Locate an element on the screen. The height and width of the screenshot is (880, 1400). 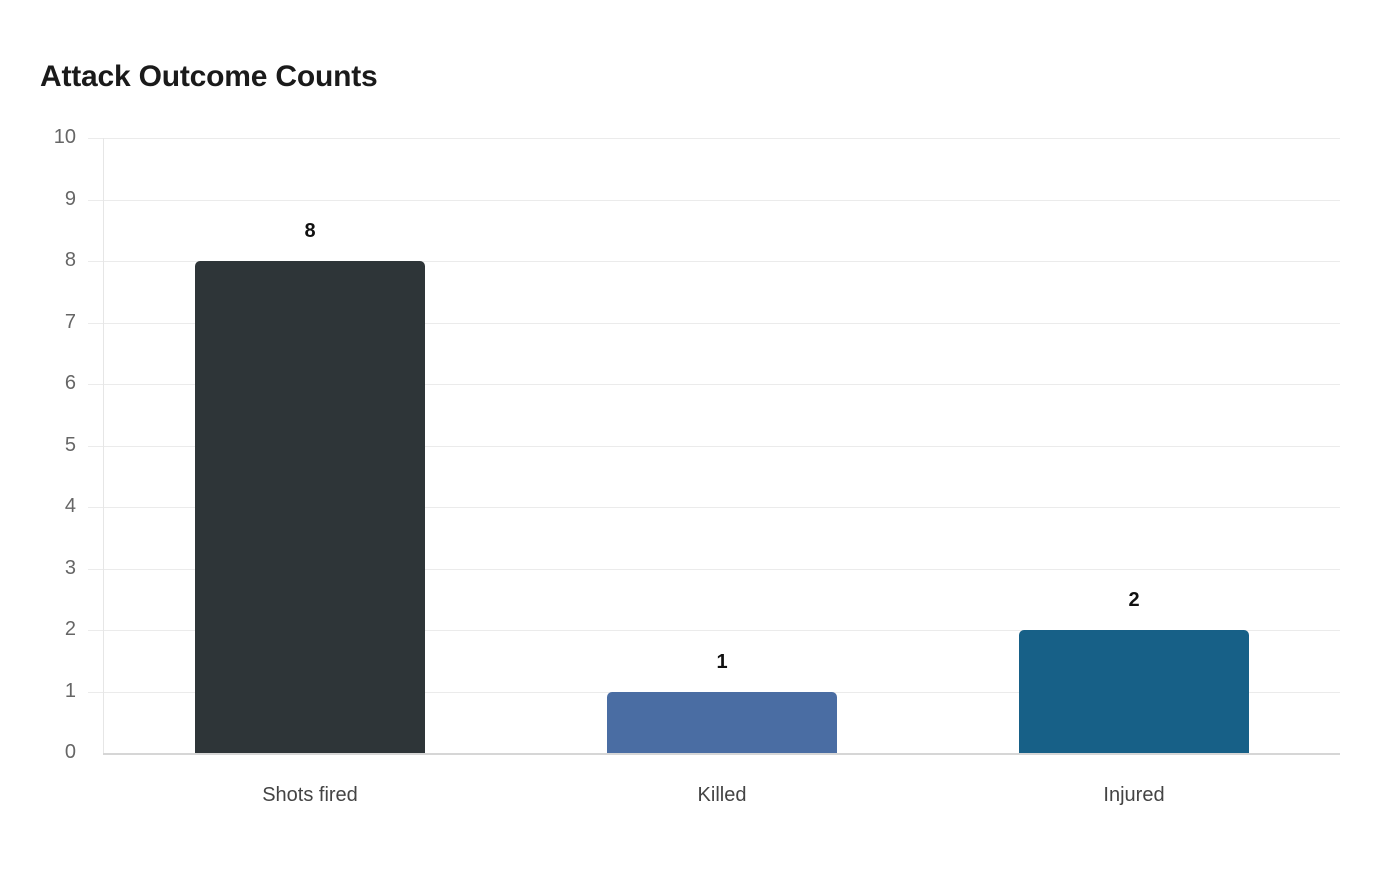
y-axis-line is located at coordinates (103, 446).